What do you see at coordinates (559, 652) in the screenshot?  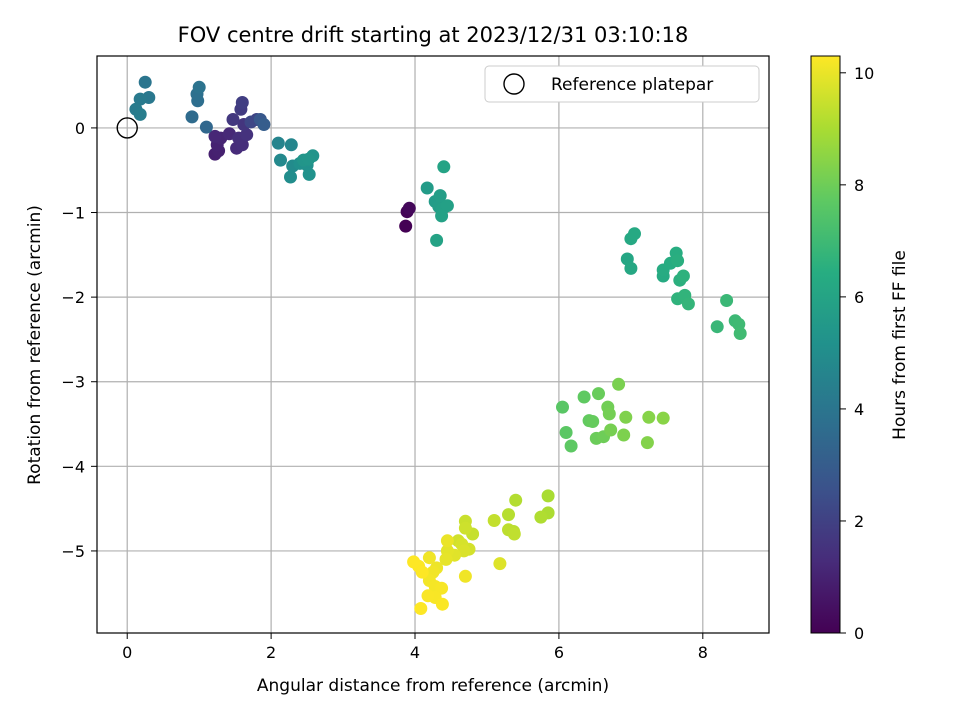 I see `x-tick-label: 6` at bounding box center [559, 652].